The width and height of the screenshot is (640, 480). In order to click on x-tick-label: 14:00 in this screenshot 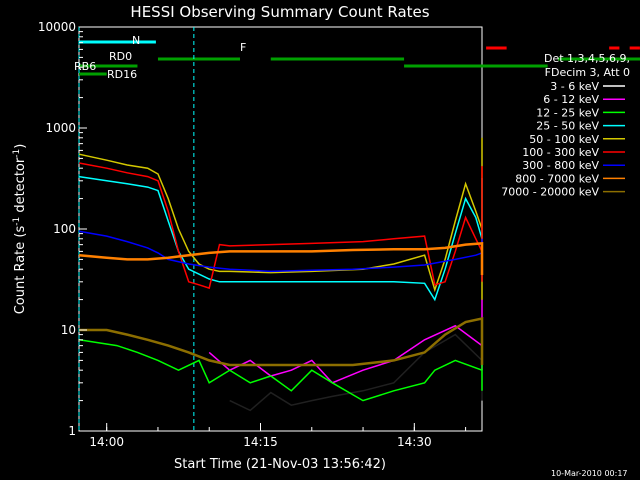, I will do `click(106, 442)`.